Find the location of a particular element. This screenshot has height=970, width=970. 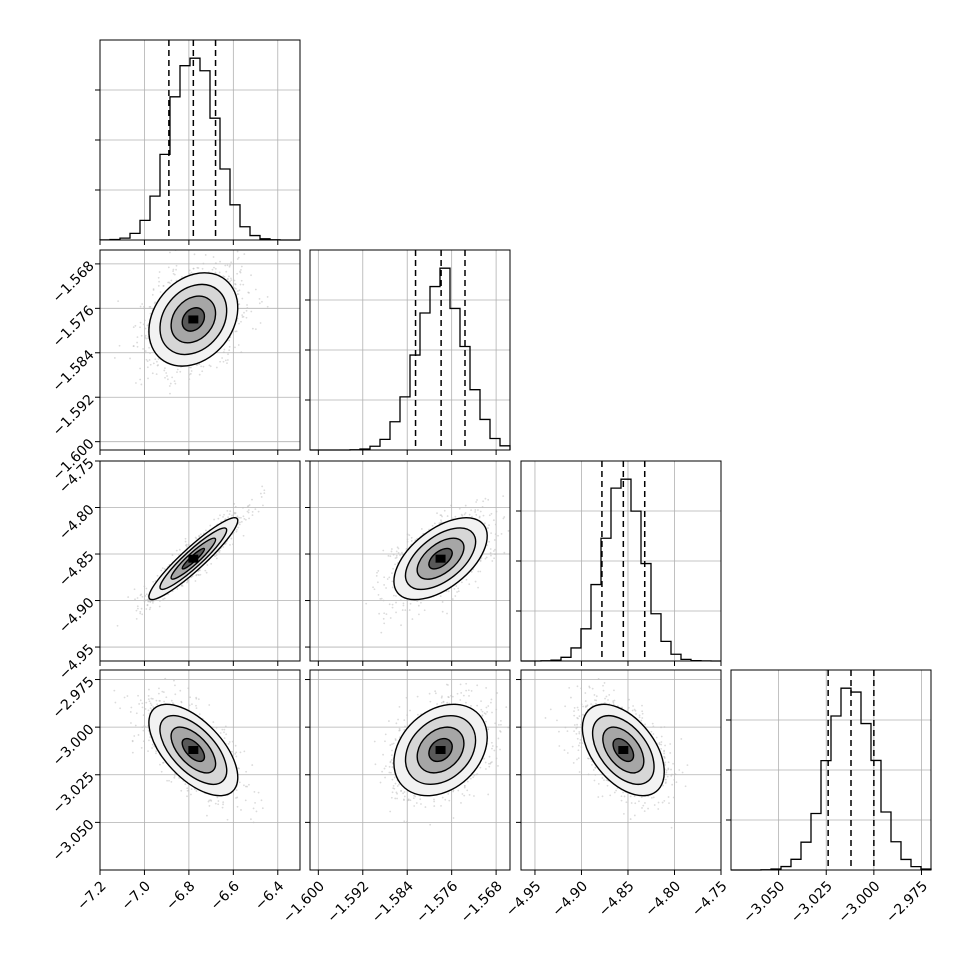

grid-lines is located at coordinates (200, 350).